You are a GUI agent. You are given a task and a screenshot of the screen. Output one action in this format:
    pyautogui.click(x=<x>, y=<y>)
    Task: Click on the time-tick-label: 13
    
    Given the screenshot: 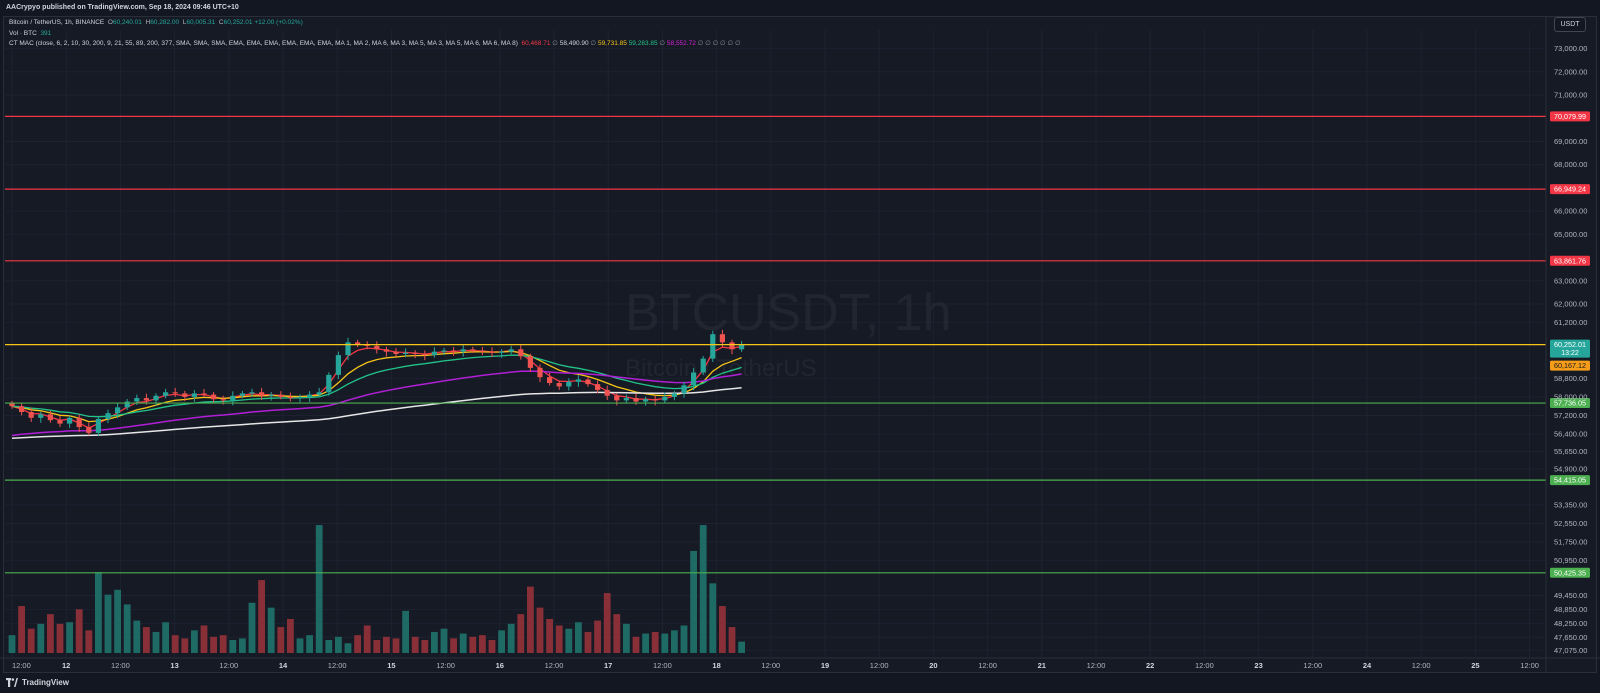 What is the action you would take?
    pyautogui.click(x=174, y=665)
    